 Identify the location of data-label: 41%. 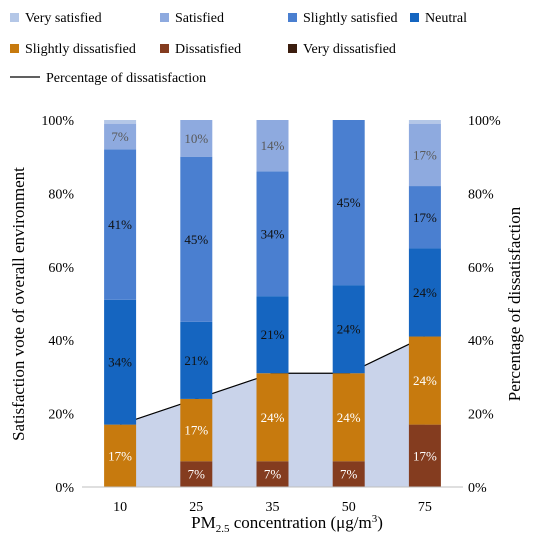
(120, 224).